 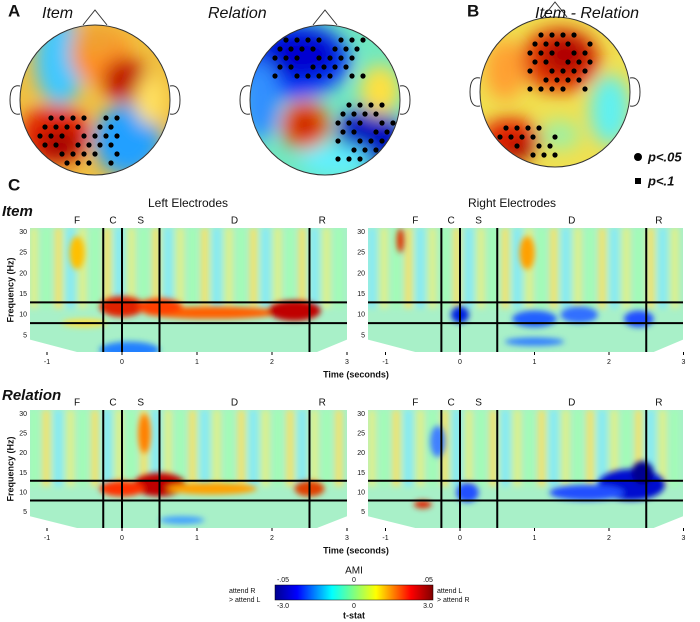 I want to click on colorbar-note: attend R, so click(x=242, y=591).